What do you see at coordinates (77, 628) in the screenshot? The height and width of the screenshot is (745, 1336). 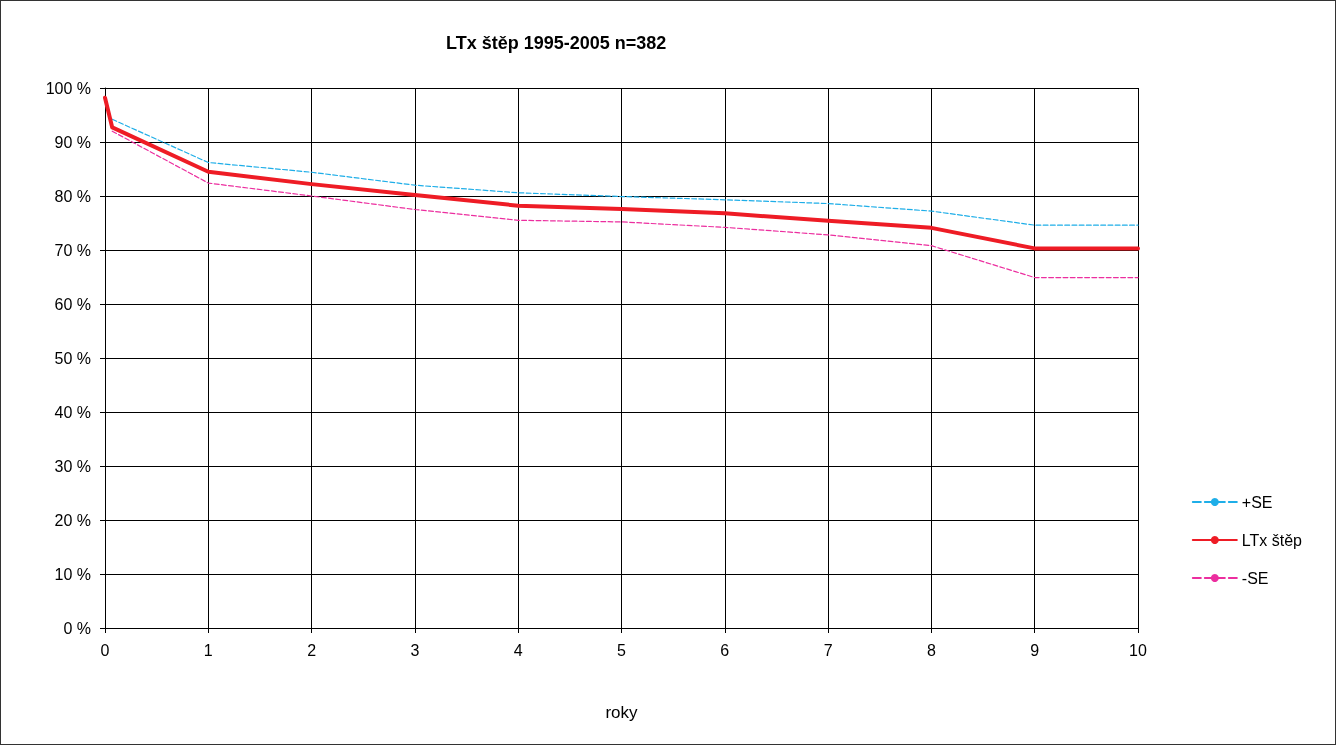 I see `y-tick-label: 0 %` at bounding box center [77, 628].